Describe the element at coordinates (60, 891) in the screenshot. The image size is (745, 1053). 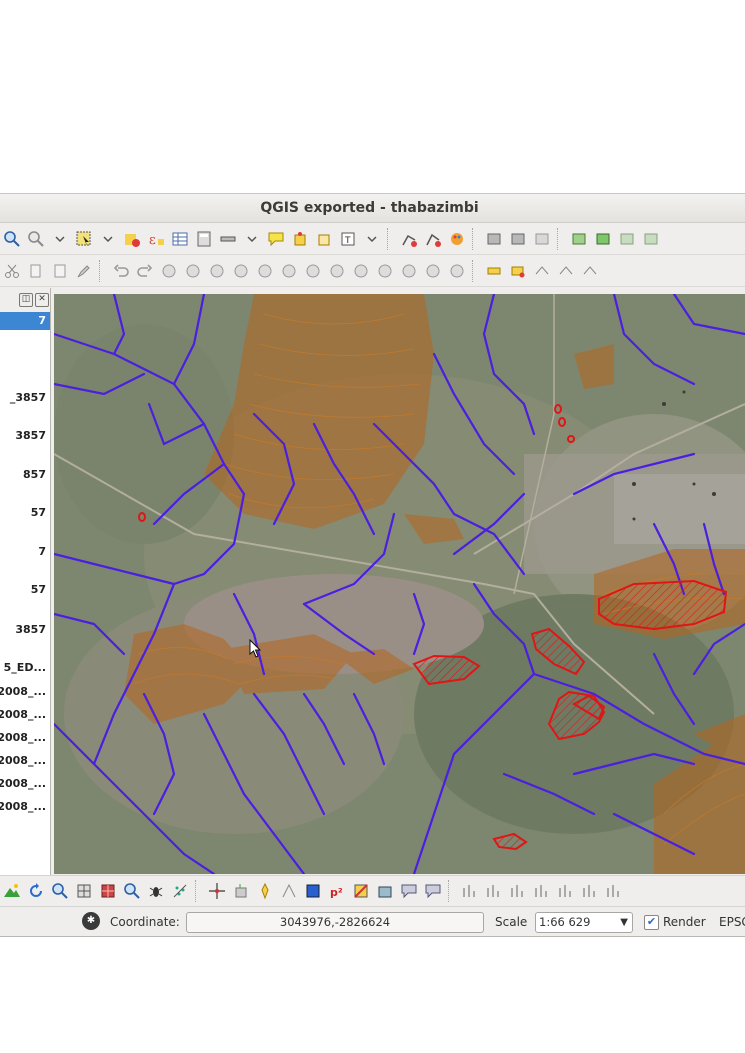
I see `identify-icon` at that location.